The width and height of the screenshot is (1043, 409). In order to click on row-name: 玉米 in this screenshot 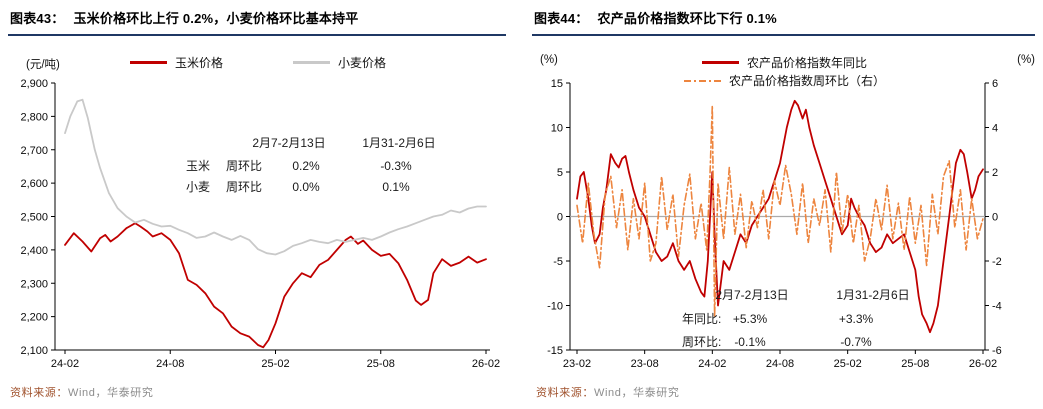, I will do `click(198, 166)`.